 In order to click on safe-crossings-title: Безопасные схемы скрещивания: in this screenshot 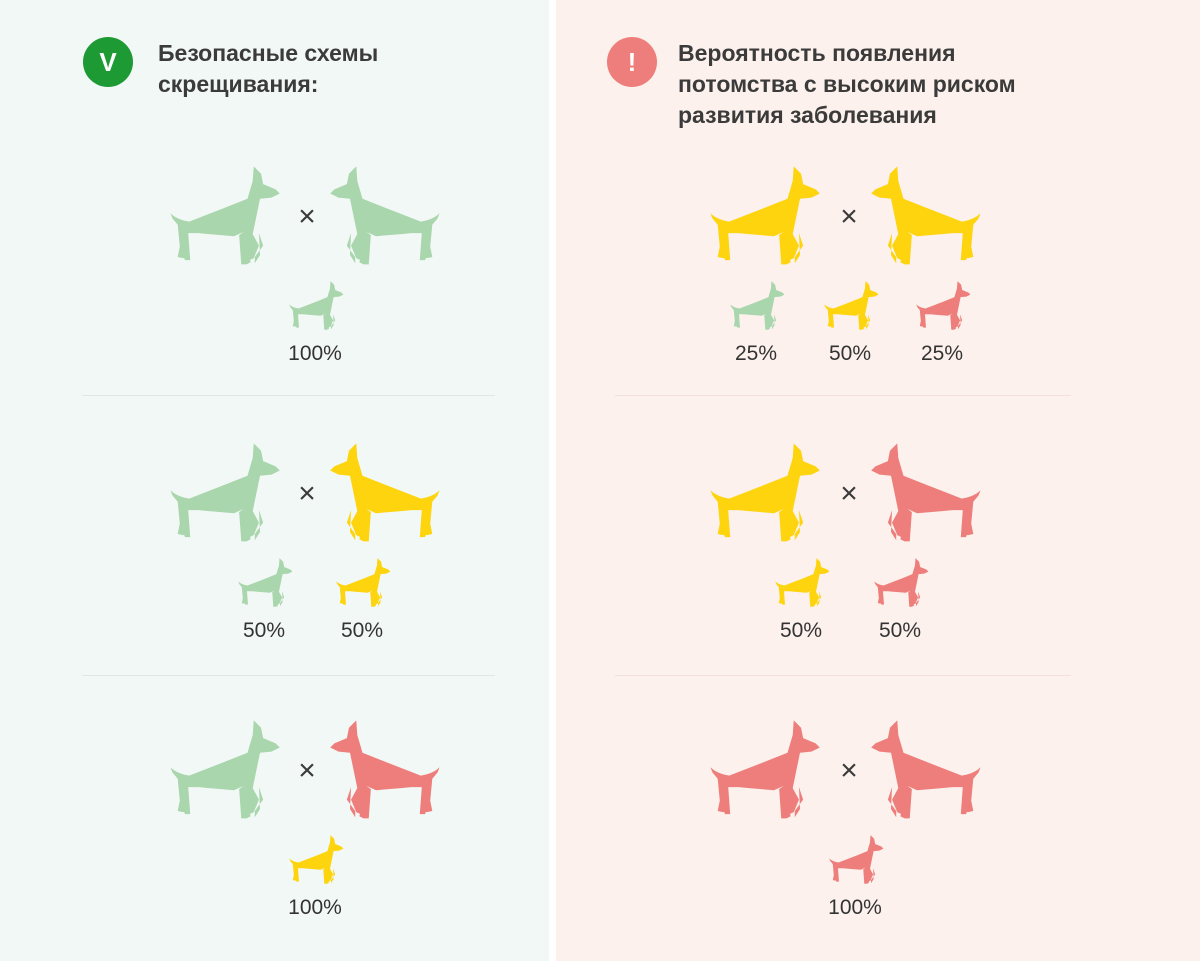, I will do `click(268, 69)`.